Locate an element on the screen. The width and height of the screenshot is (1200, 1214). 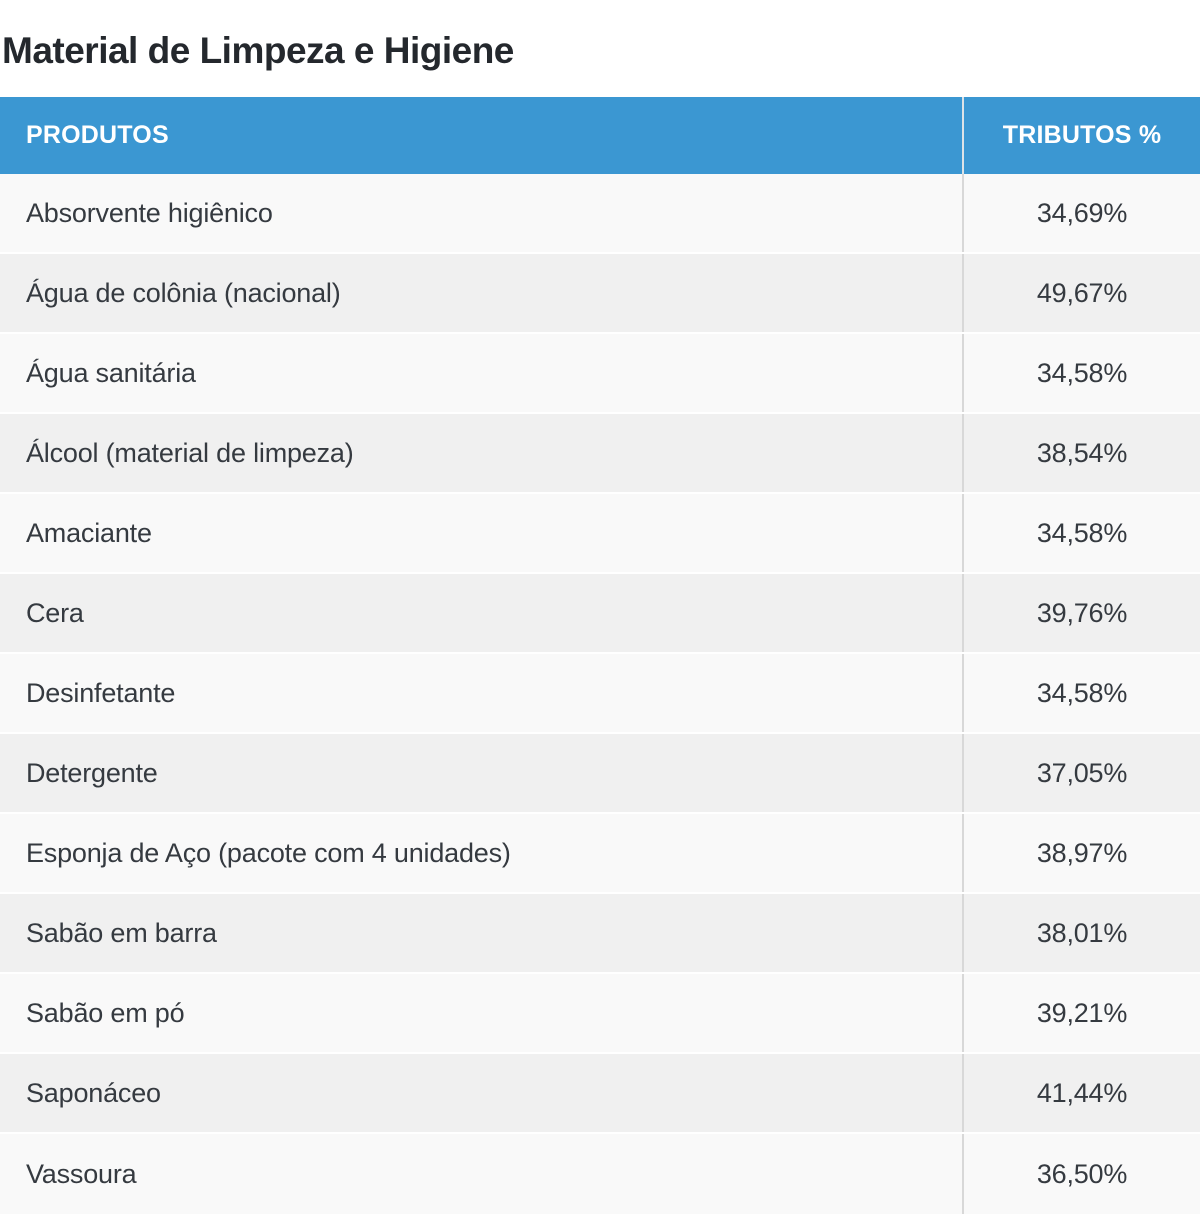
column-header-produtos: PRODUTOS is located at coordinates (482, 135).